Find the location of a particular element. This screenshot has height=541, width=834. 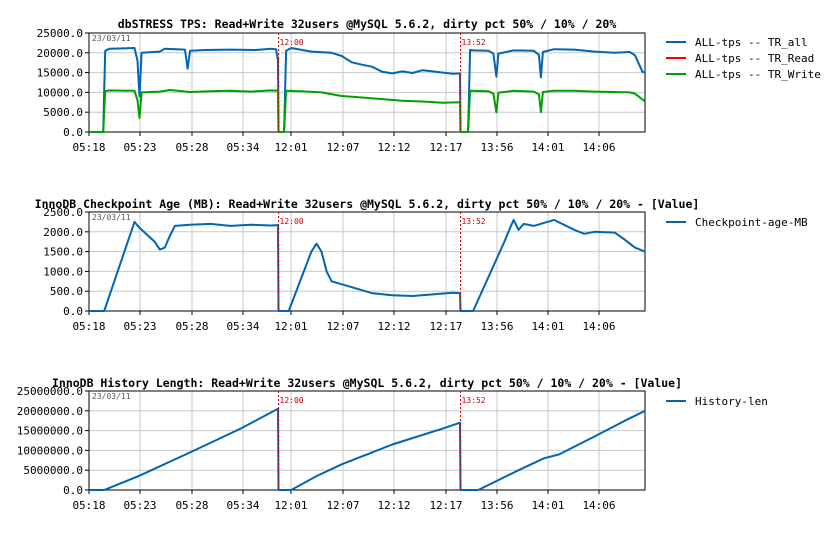

y-tick-label: 2000.0 is located at coordinates (63, 232).